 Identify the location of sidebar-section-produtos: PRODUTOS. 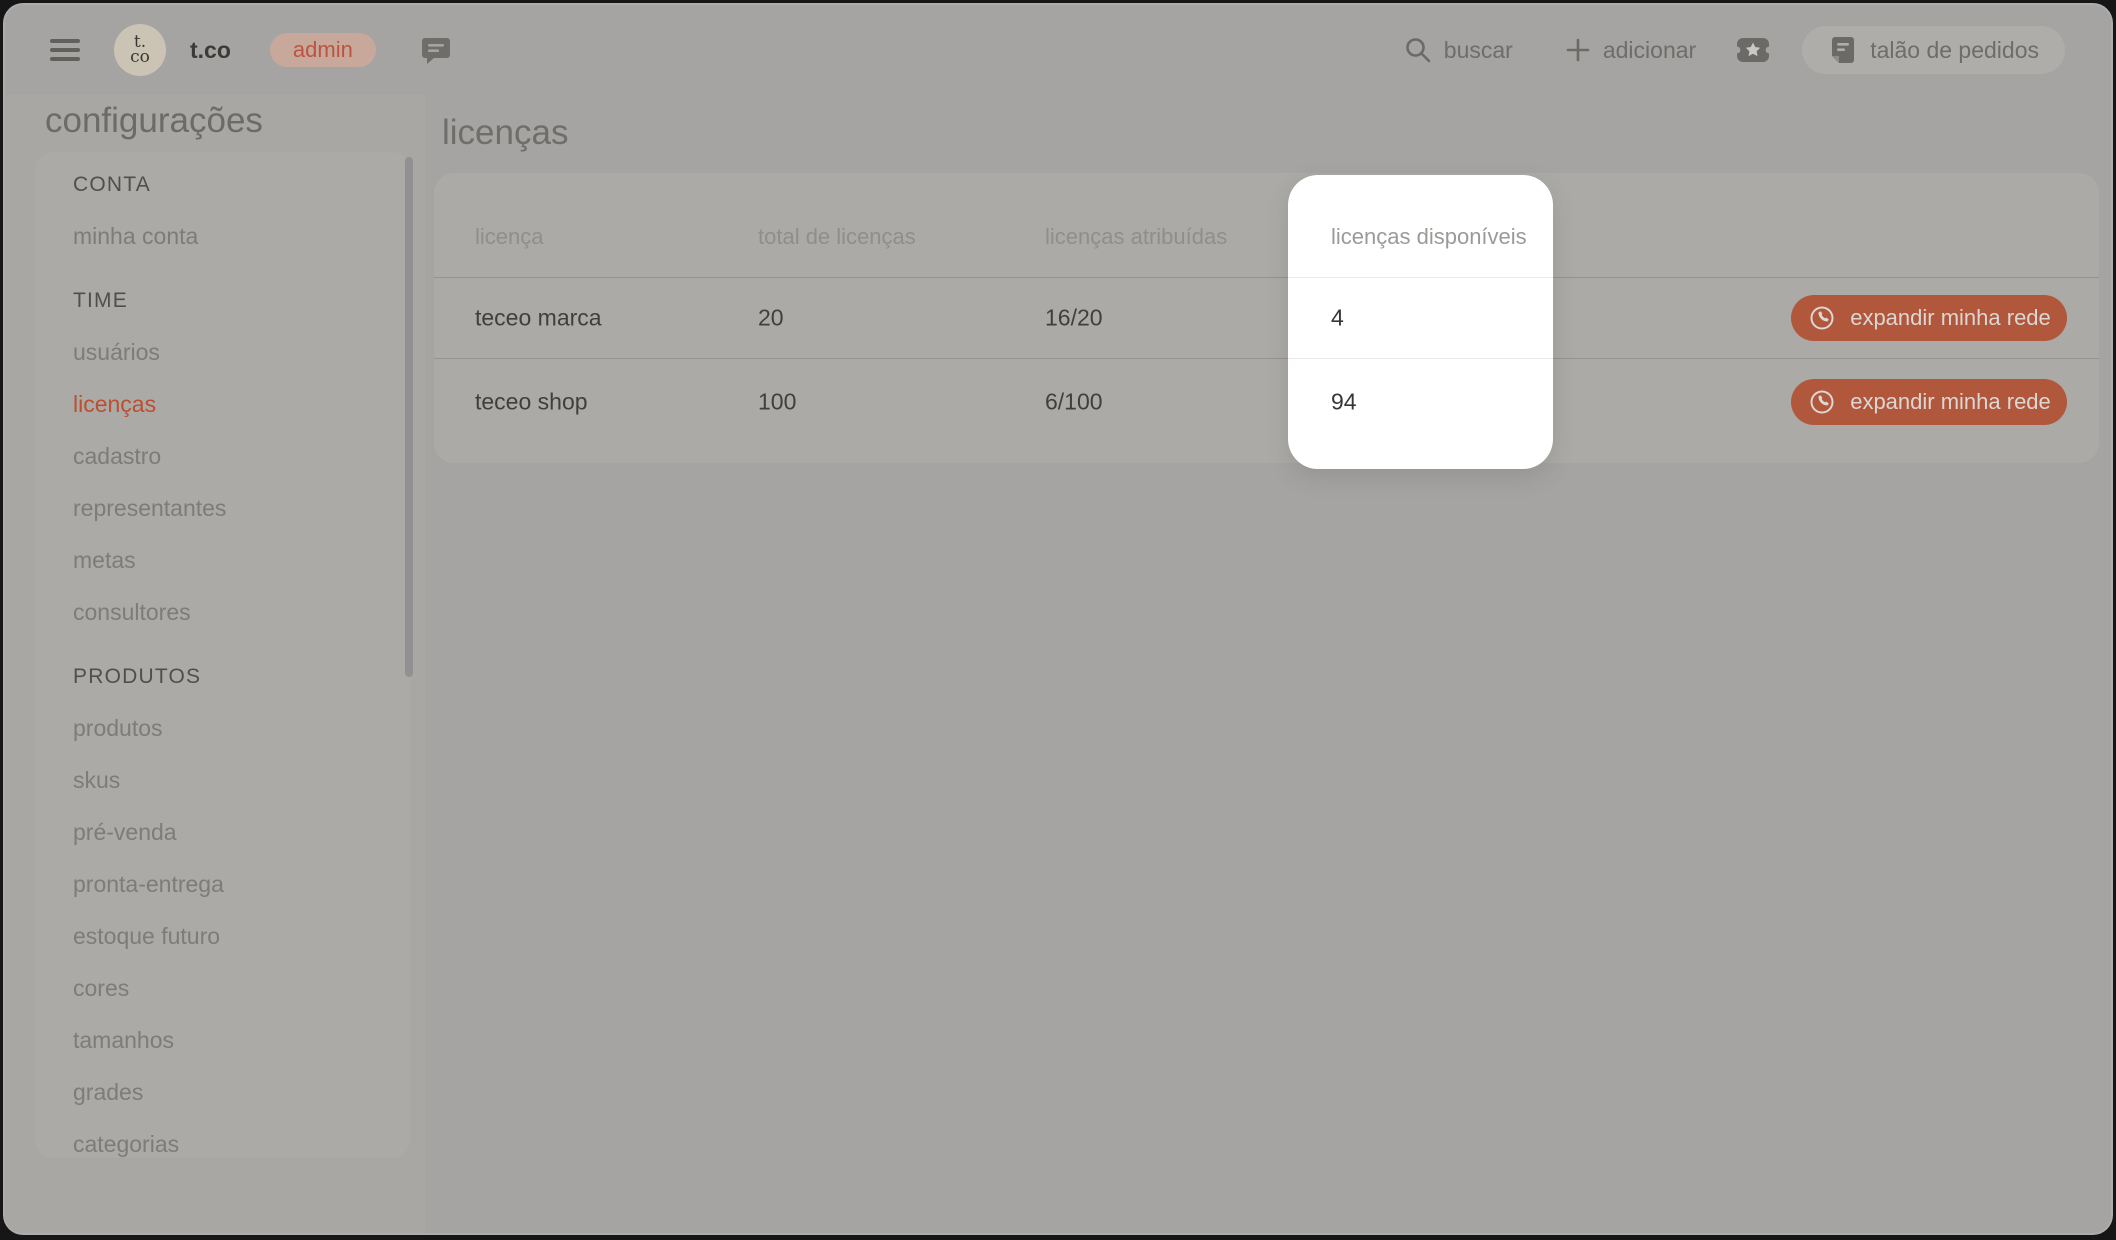
(137, 676).